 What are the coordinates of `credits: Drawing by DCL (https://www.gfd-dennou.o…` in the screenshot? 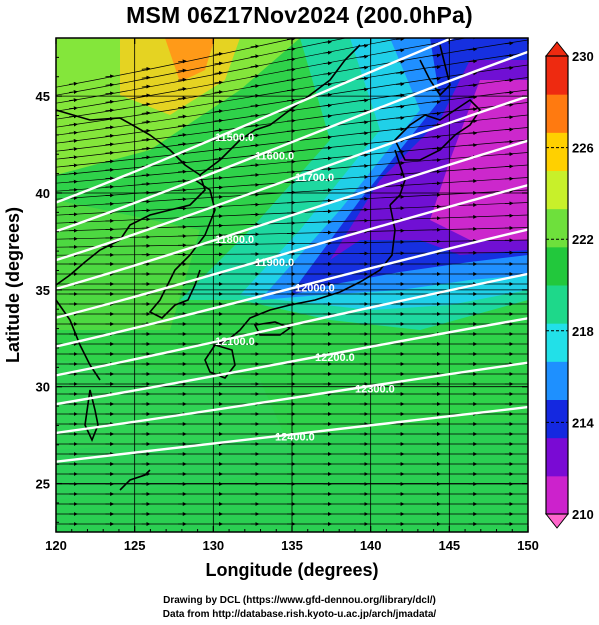 It's located at (299, 608).